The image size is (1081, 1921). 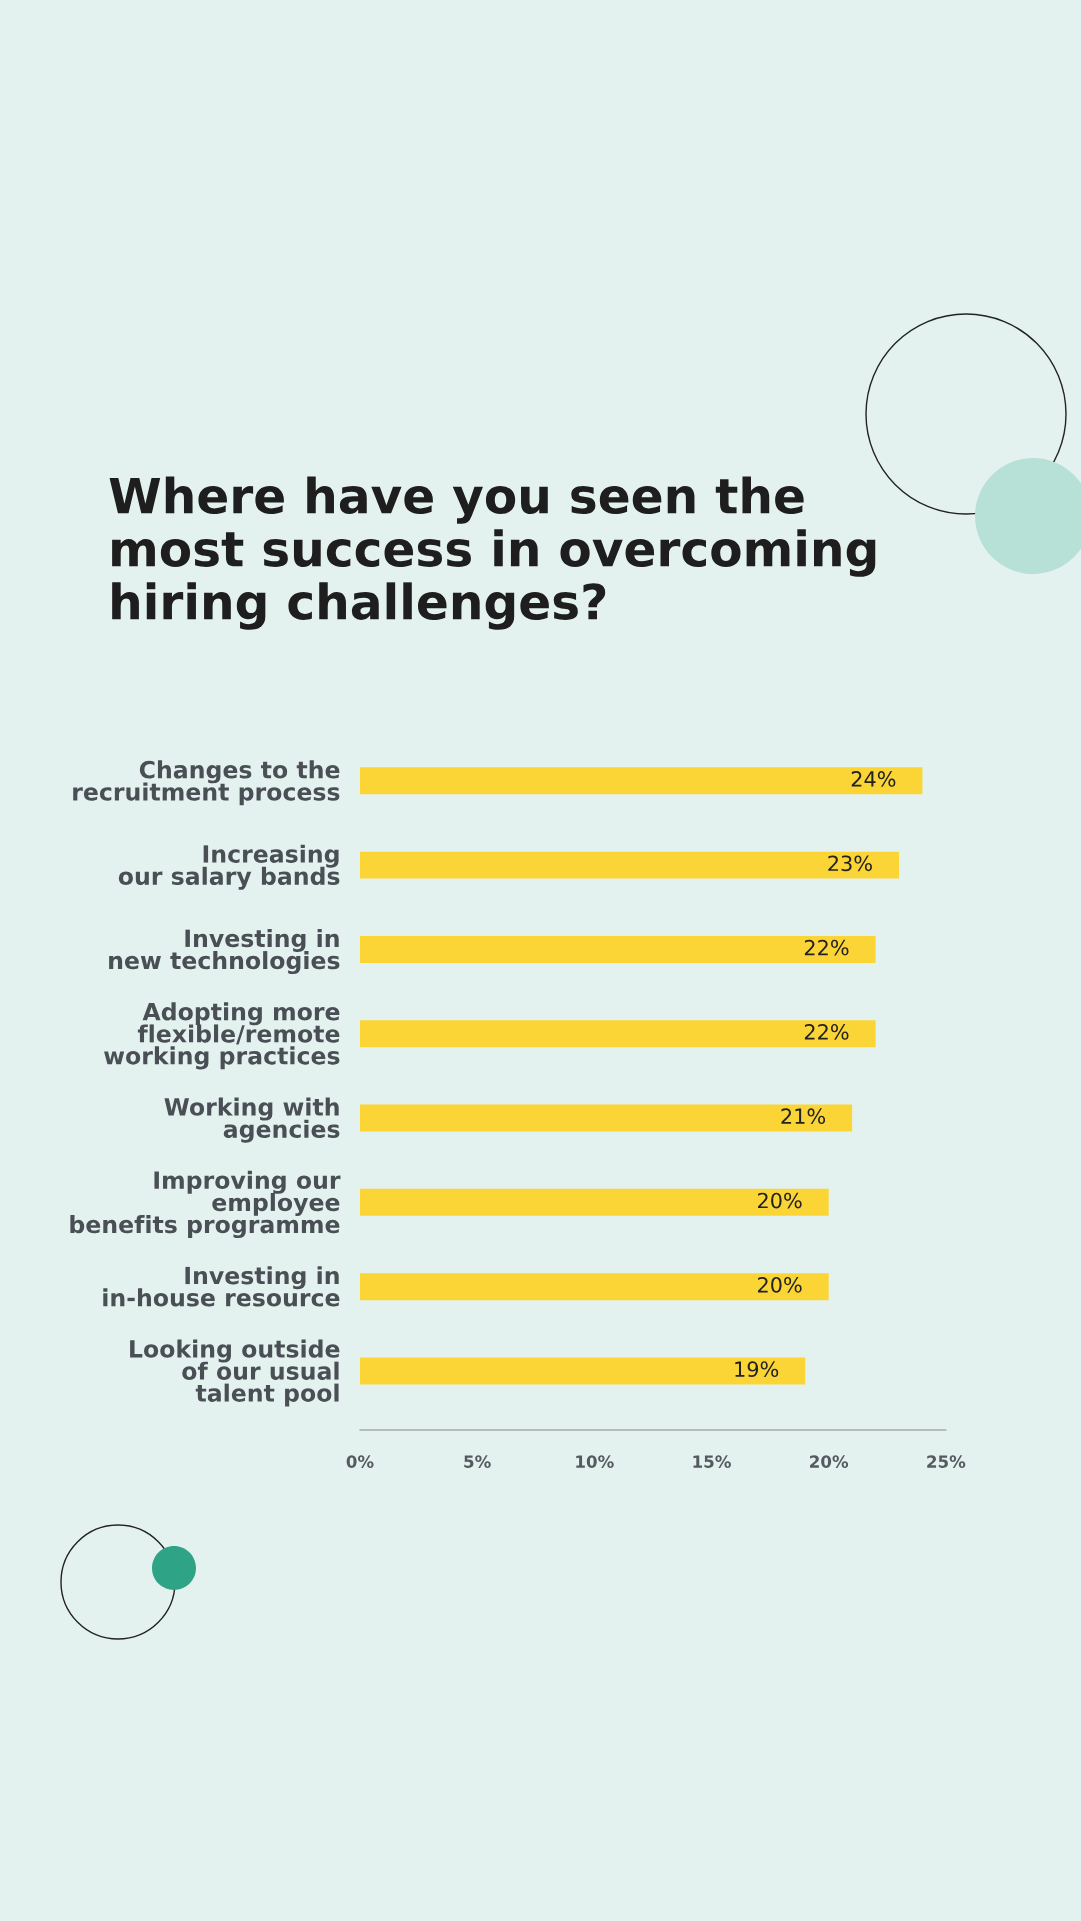 I want to click on chart-title: Where have you seen the most success in overcoming hiring challenges?, so click(x=492, y=553).